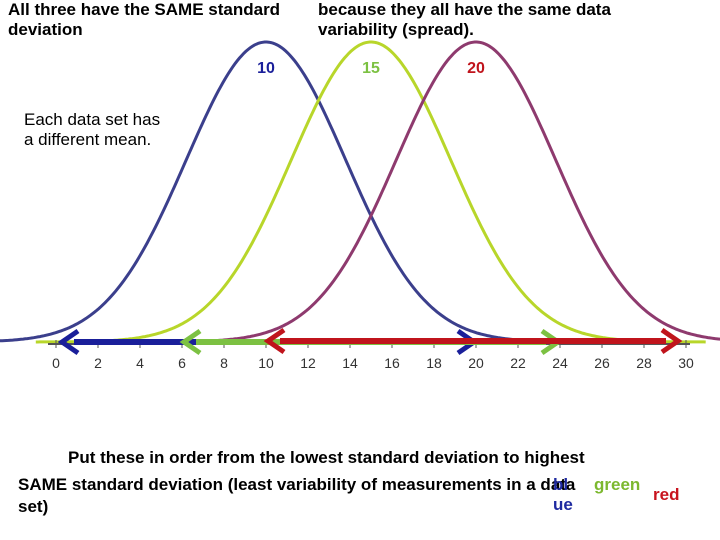 The image size is (720, 540). Describe the element at coordinates (266, 68) in the screenshot. I see `curve-label-10: 10` at that location.